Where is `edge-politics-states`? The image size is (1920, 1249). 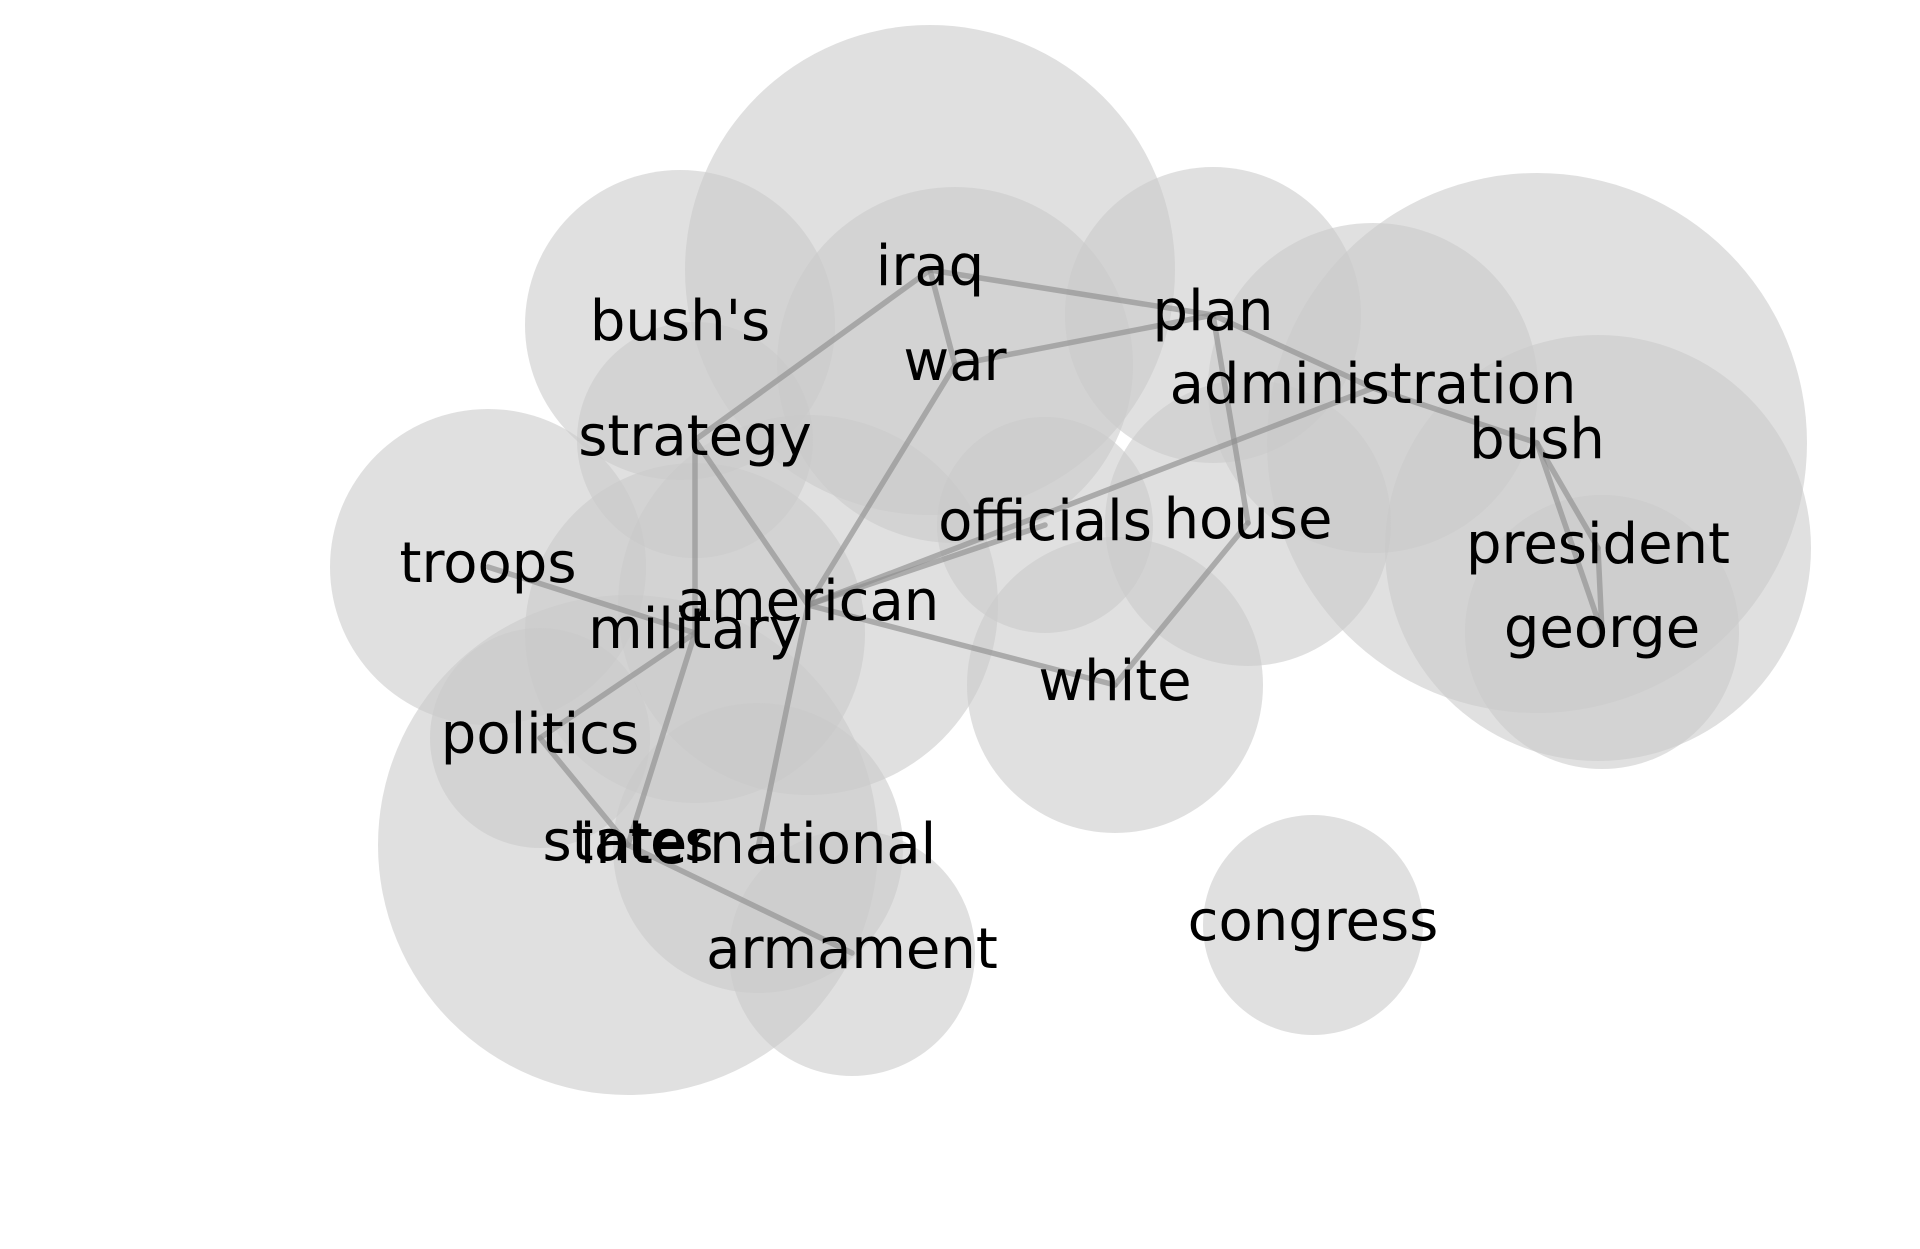 edge-politics-states is located at coordinates (584, 791).